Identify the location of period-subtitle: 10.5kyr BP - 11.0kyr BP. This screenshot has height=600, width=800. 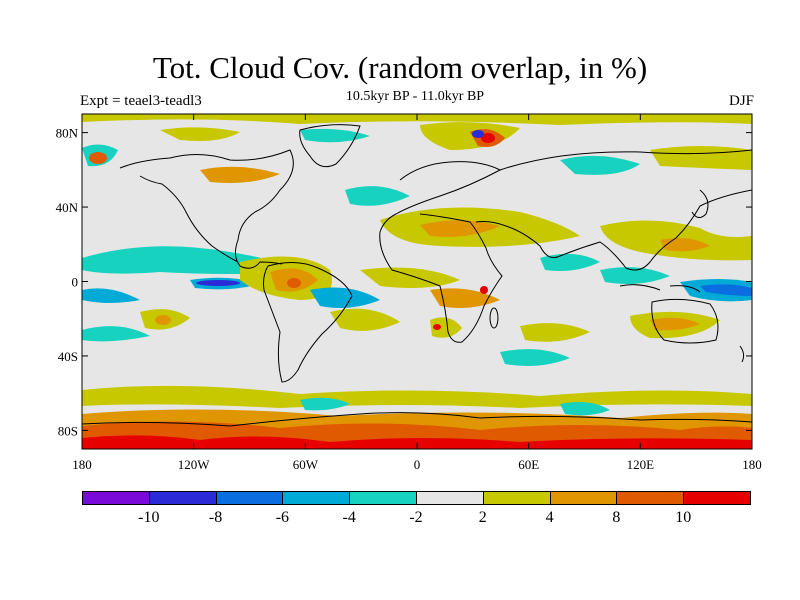
(415, 96).